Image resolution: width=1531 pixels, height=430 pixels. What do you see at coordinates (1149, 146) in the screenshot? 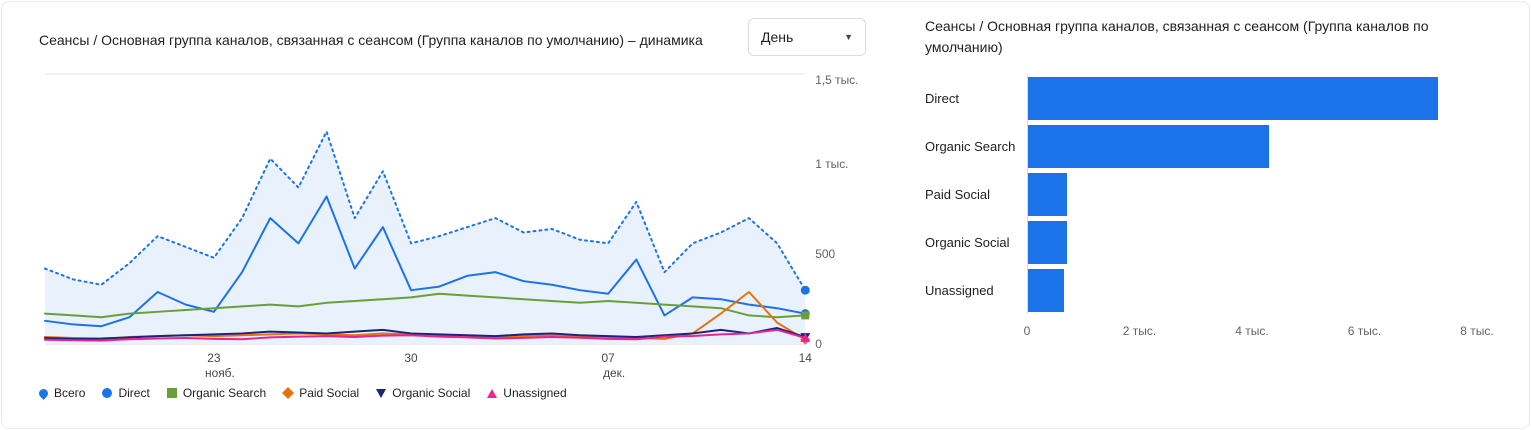
I see `bar-organic-search` at bounding box center [1149, 146].